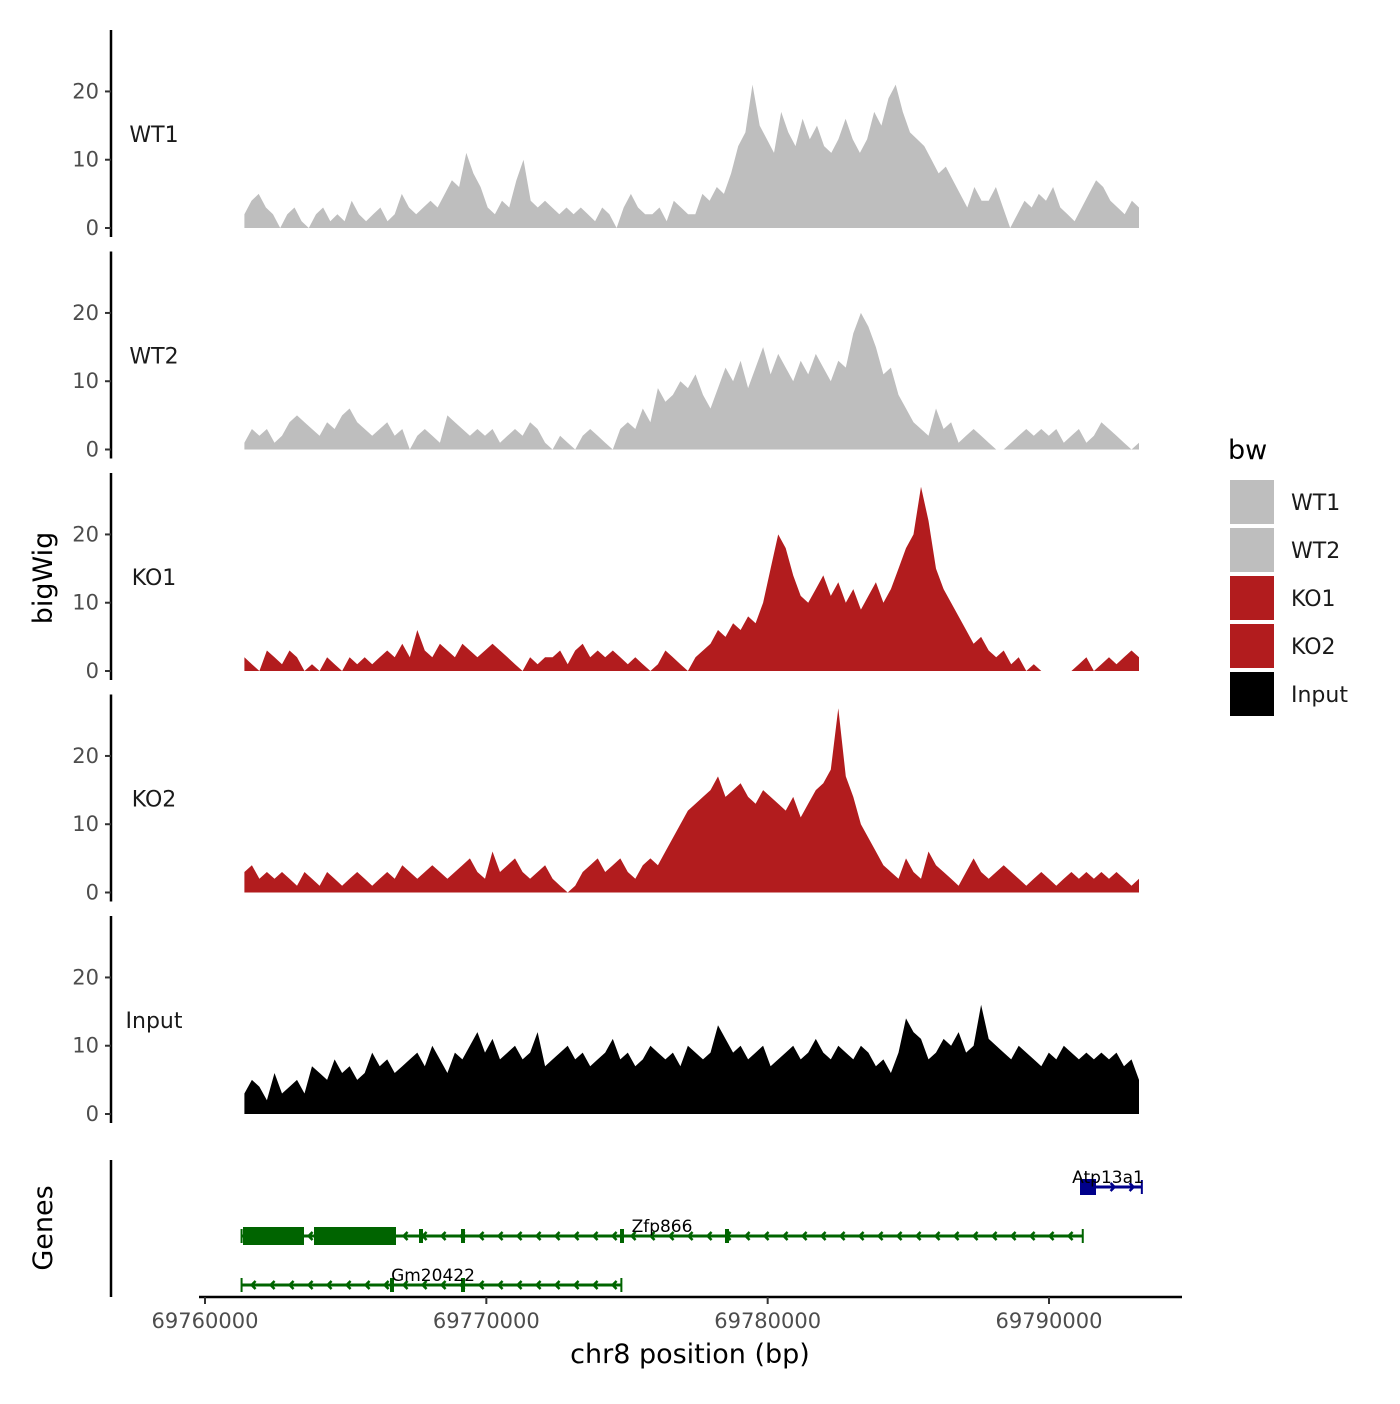 Image resolution: width=1400 pixels, height=1404 pixels. What do you see at coordinates (154, 578) in the screenshot?
I see `track-label-ko1: KO1` at bounding box center [154, 578].